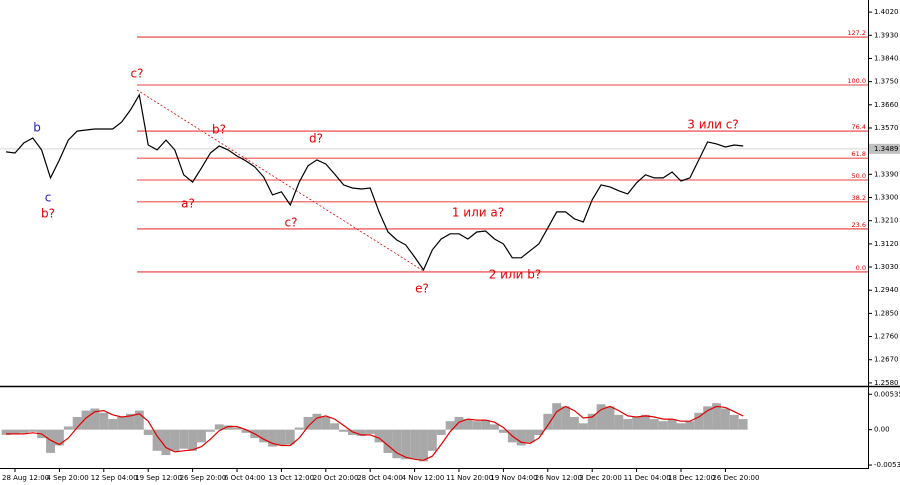  I want to click on y-tick-label: 1.3120, so click(886, 244).